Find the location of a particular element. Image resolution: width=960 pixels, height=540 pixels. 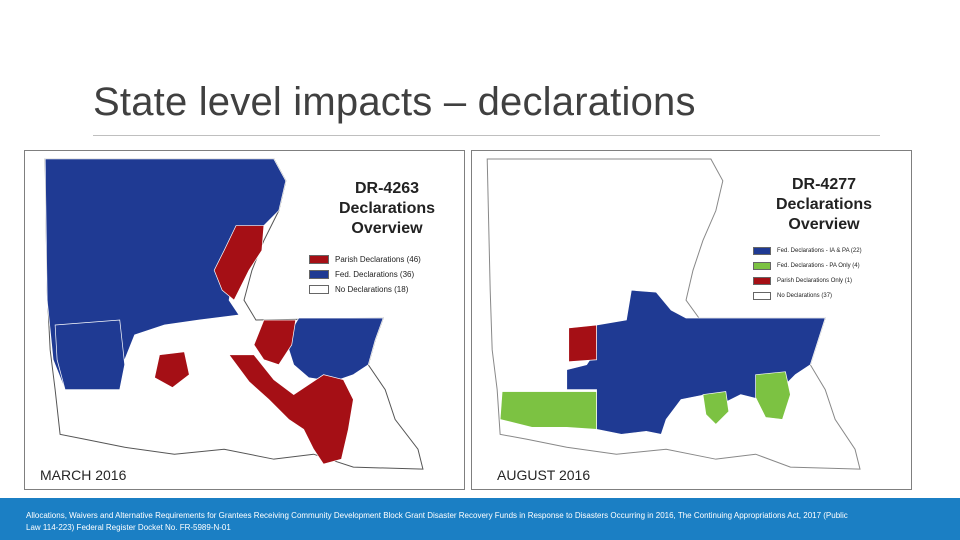

legend-swatch-federal-ia-pa is located at coordinates (762, 250).